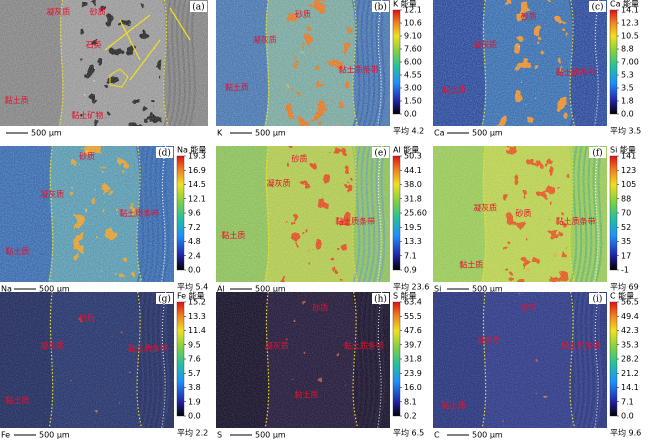 This screenshot has height=440, width=650. I want to click on element-label: Fe, so click(5, 435).